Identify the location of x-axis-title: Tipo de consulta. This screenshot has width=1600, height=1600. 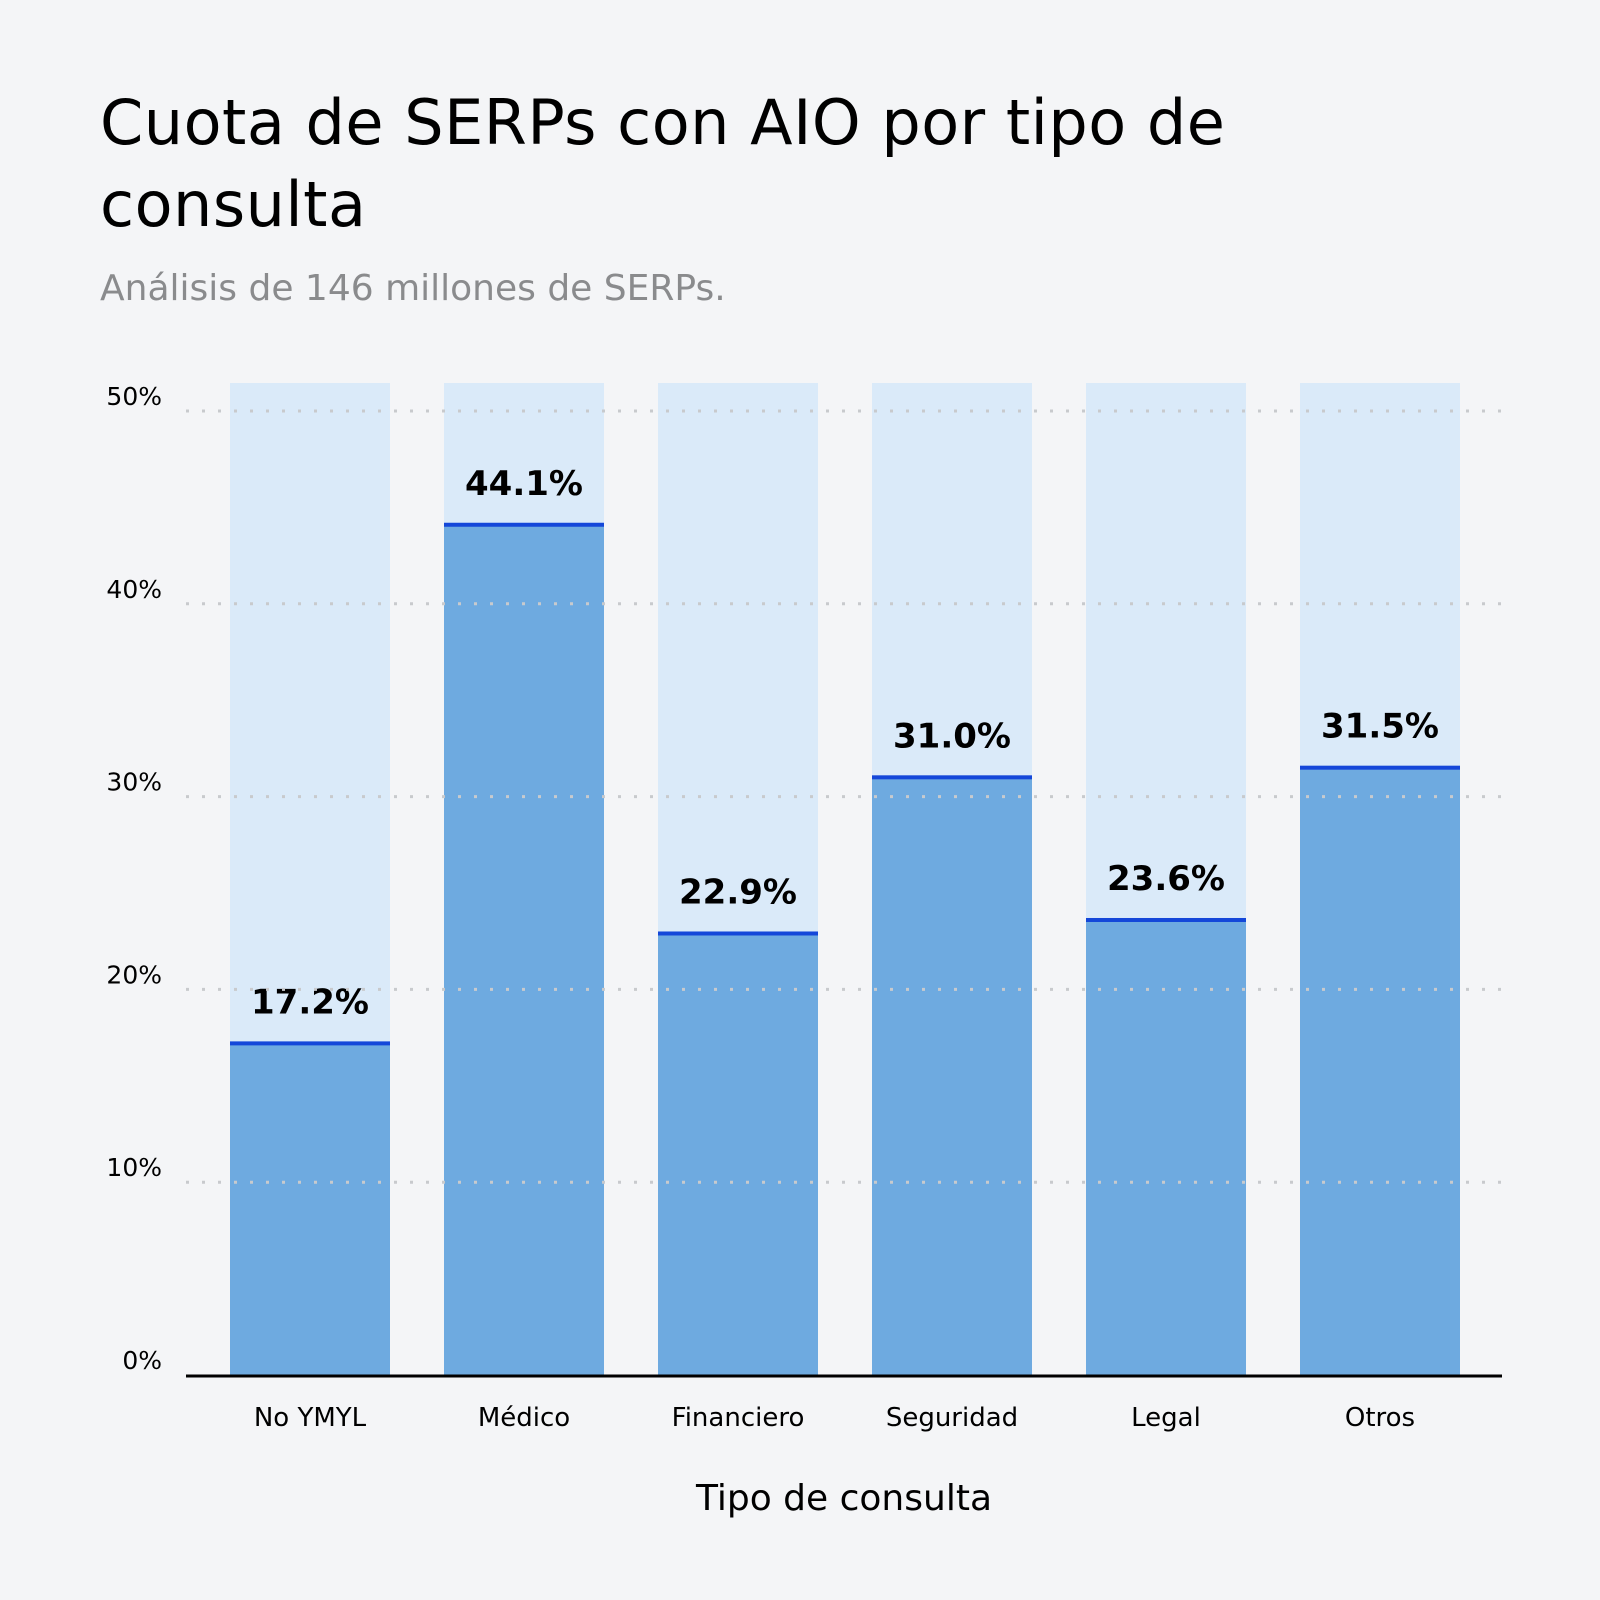
(843, 1498).